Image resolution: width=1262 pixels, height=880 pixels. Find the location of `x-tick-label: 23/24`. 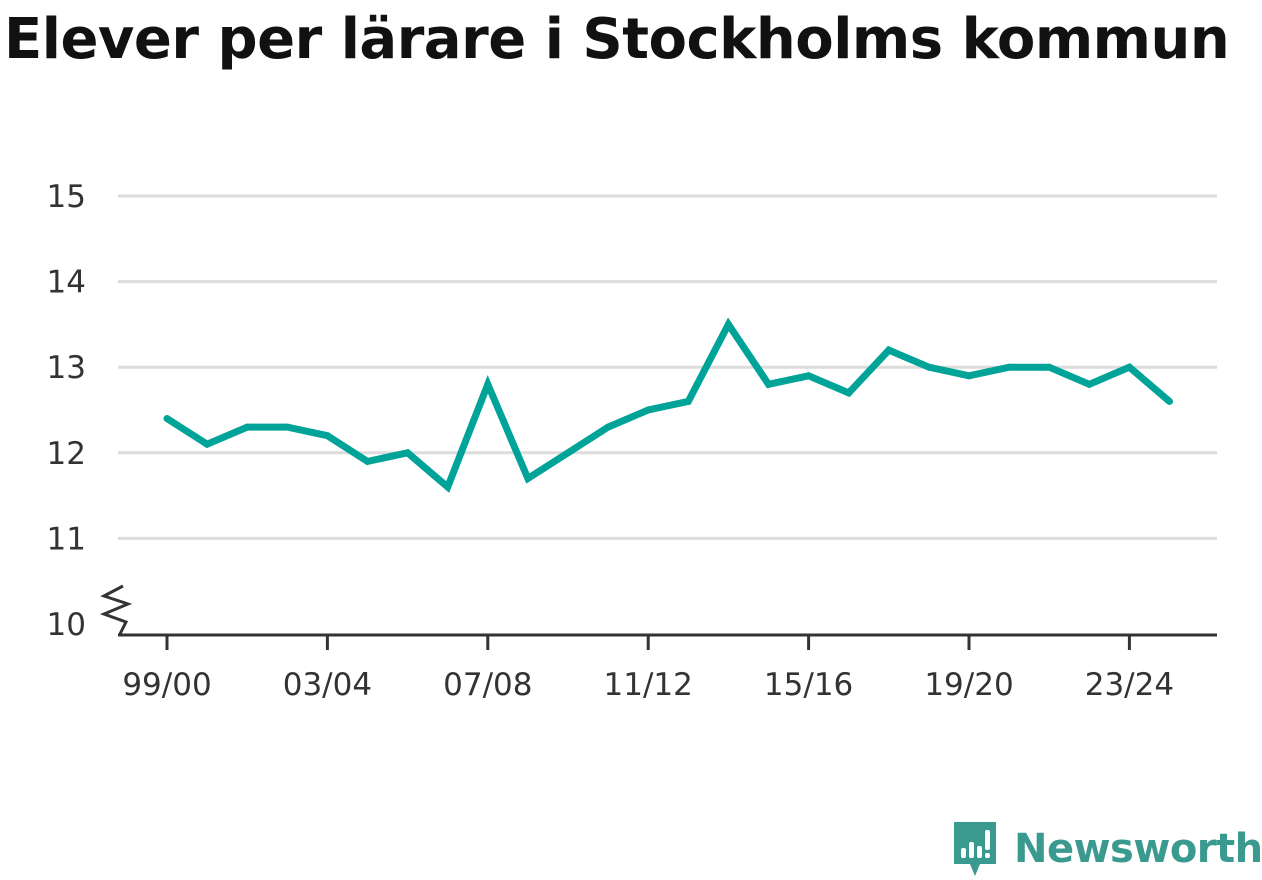

x-tick-label: 23/24 is located at coordinates (1129, 685).